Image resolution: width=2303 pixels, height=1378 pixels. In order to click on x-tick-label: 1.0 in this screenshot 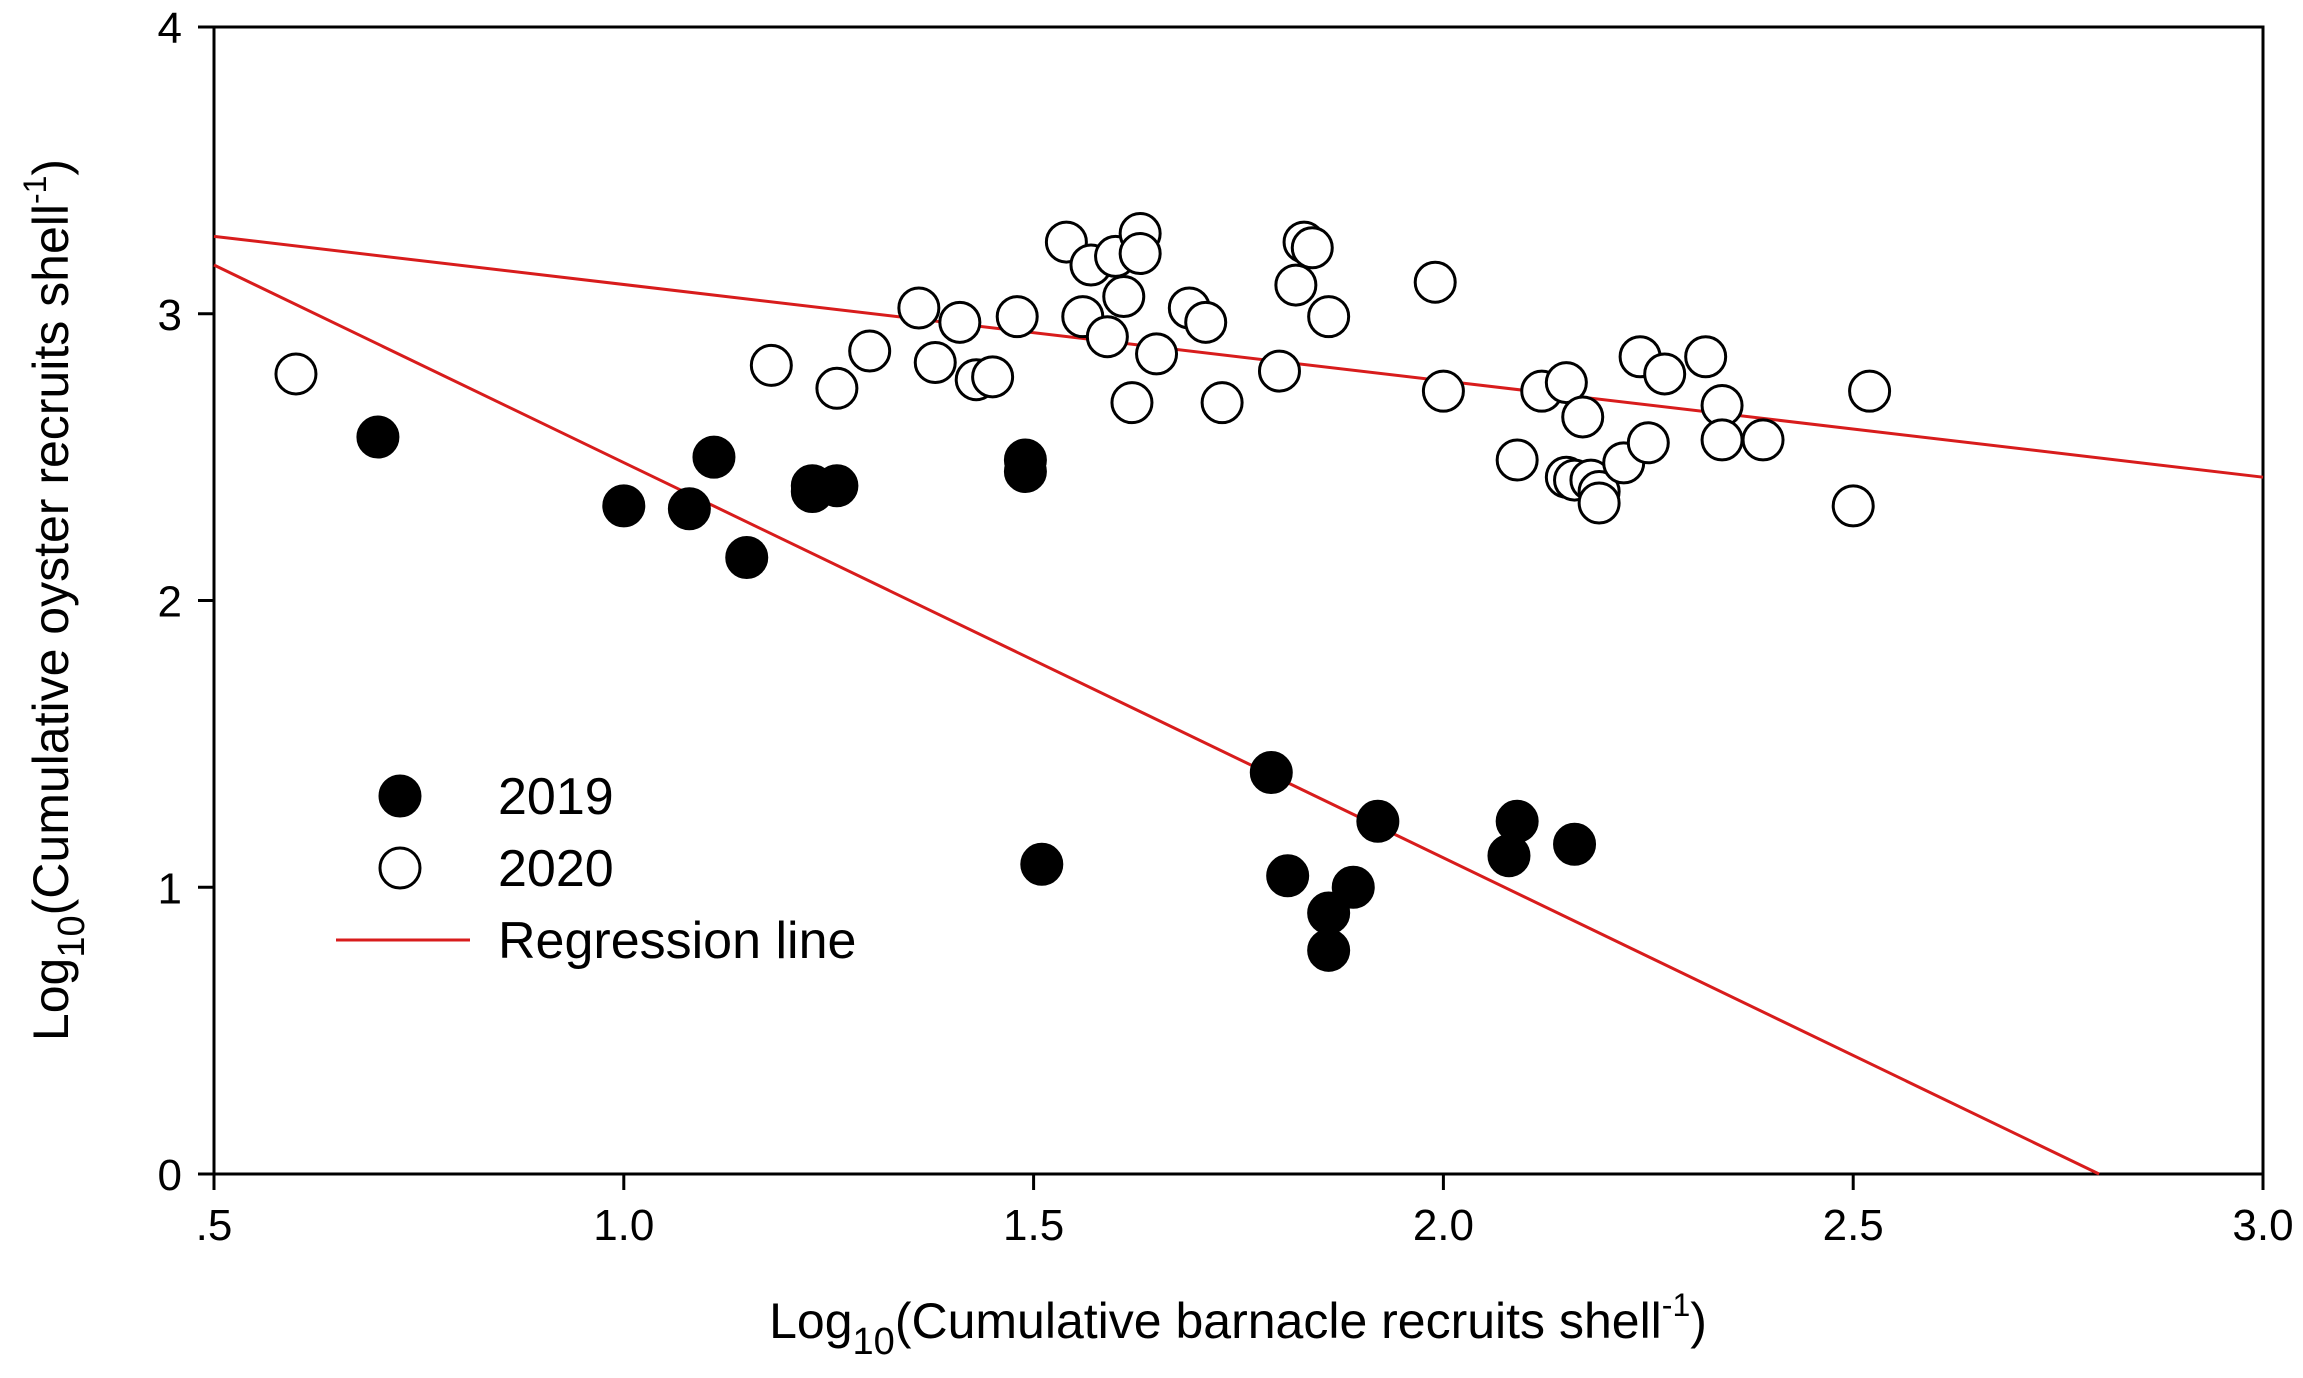, I will do `click(623, 1225)`.